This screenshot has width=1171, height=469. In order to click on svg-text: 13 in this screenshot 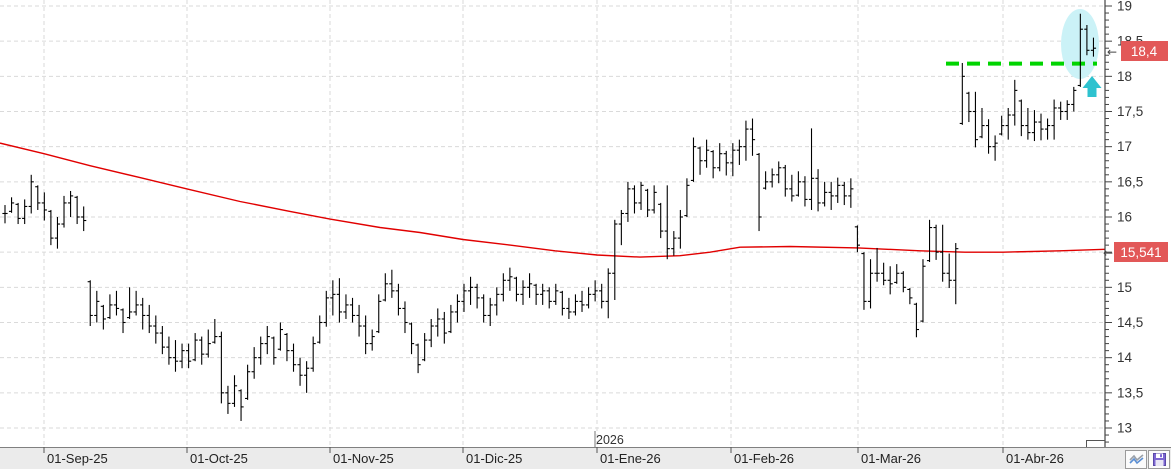, I will do `click(1124, 427)`.